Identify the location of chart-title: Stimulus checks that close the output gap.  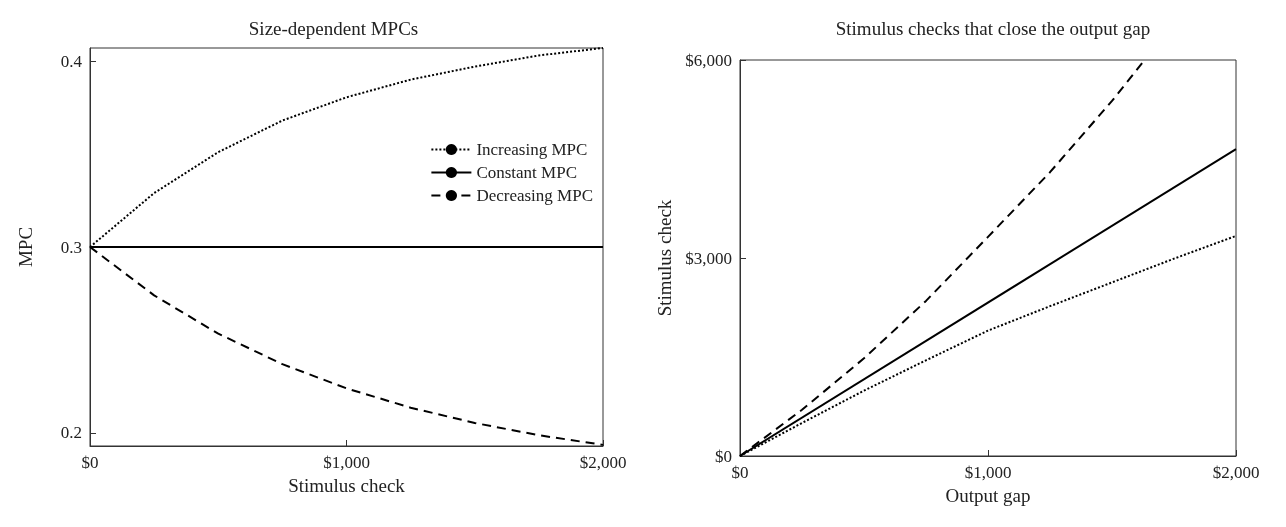
(993, 28).